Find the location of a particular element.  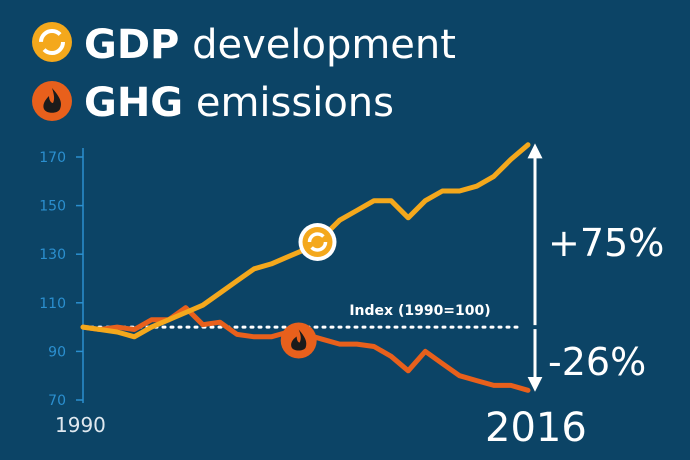

ghg-change-label: -26% is located at coordinates (597, 362).